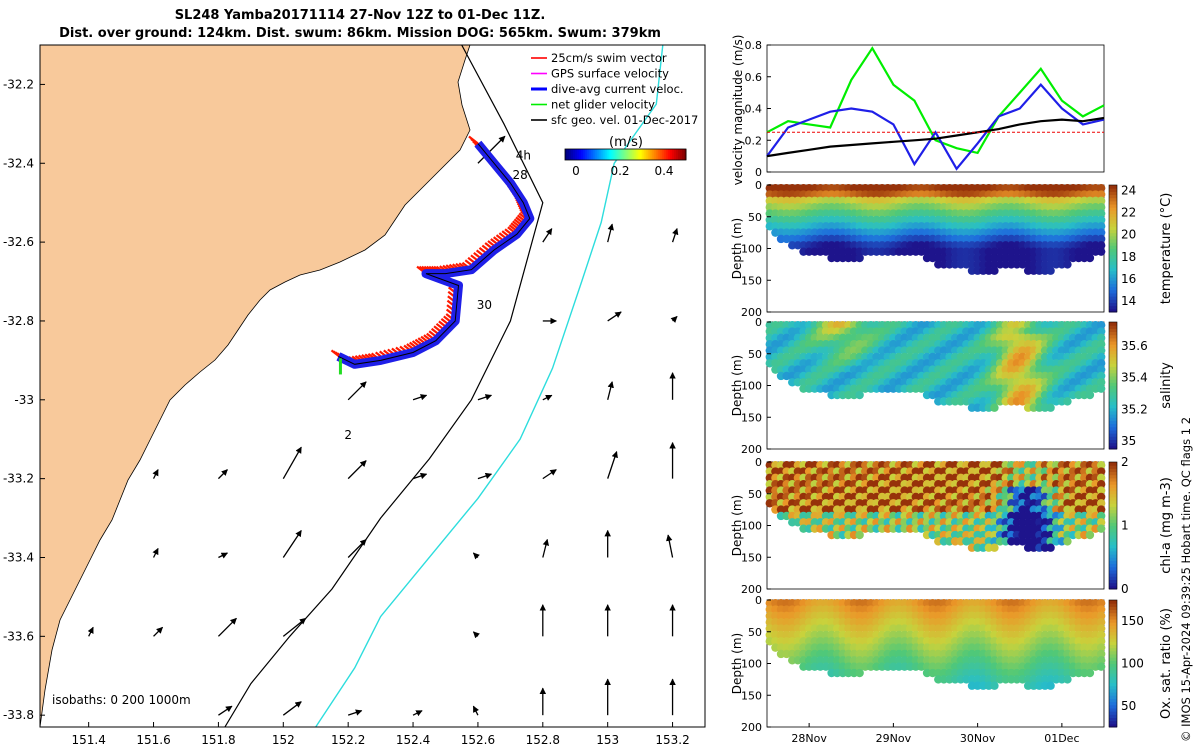 The height and width of the screenshot is (750, 1200). I want to click on section-y-tick-label: 50, so click(755, 354).